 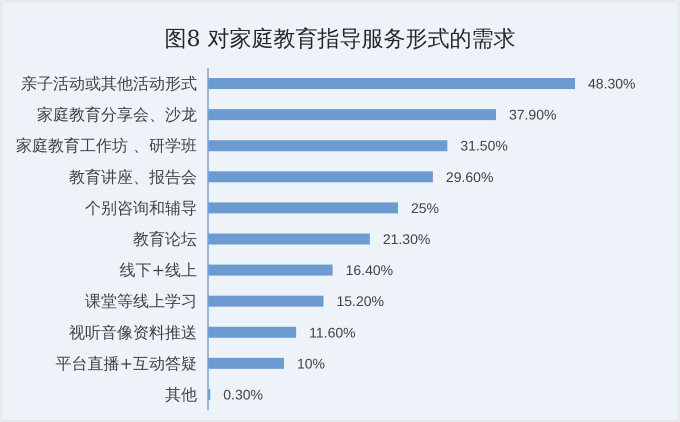 I want to click on data-label: 10%, so click(x=311, y=363).